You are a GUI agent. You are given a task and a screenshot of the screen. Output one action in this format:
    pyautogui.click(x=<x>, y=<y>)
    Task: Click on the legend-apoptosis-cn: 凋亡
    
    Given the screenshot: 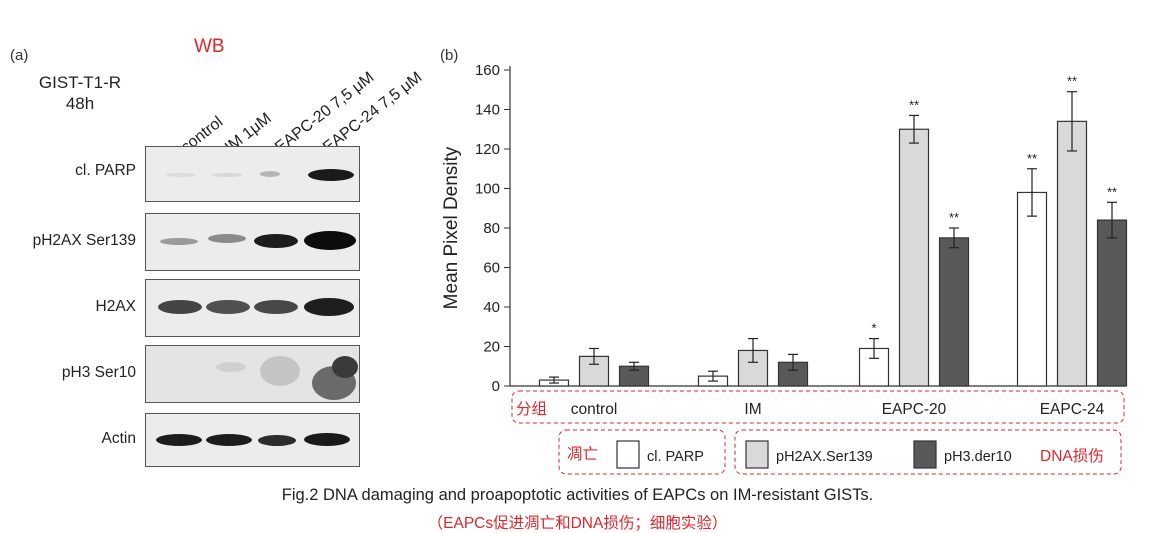 What is the action you would take?
    pyautogui.click(x=582, y=454)
    